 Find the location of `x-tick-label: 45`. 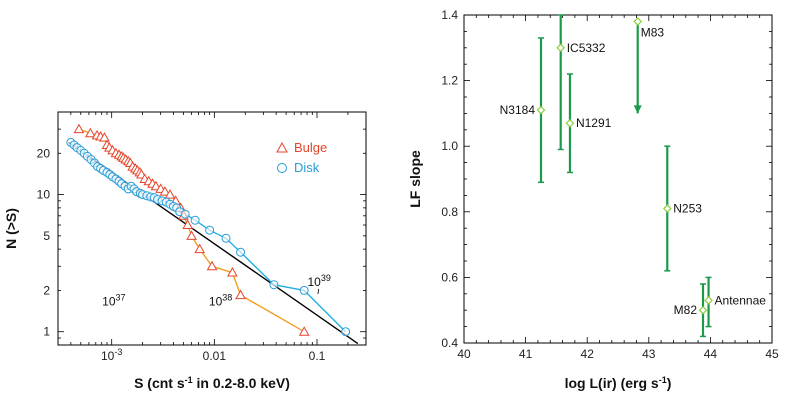

x-tick-label: 45 is located at coordinates (772, 354).